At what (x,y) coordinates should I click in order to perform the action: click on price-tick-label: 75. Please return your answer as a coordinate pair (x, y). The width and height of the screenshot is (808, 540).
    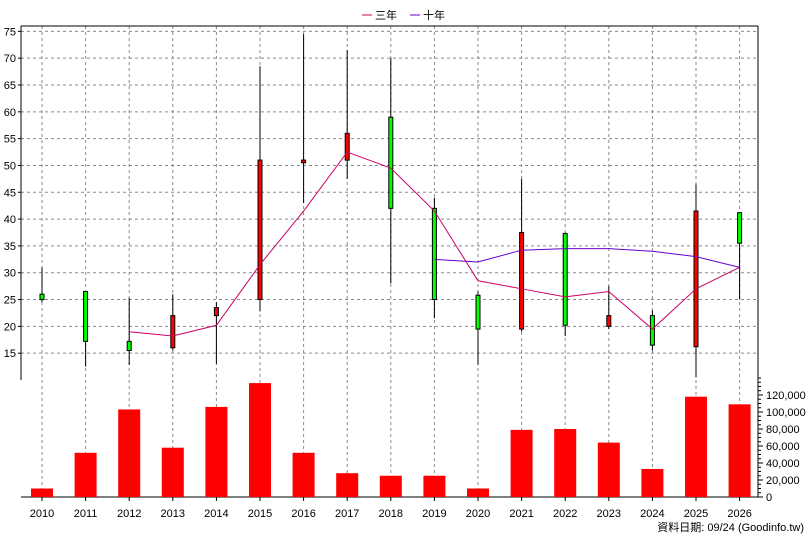
    Looking at the image, I should click on (10, 32).